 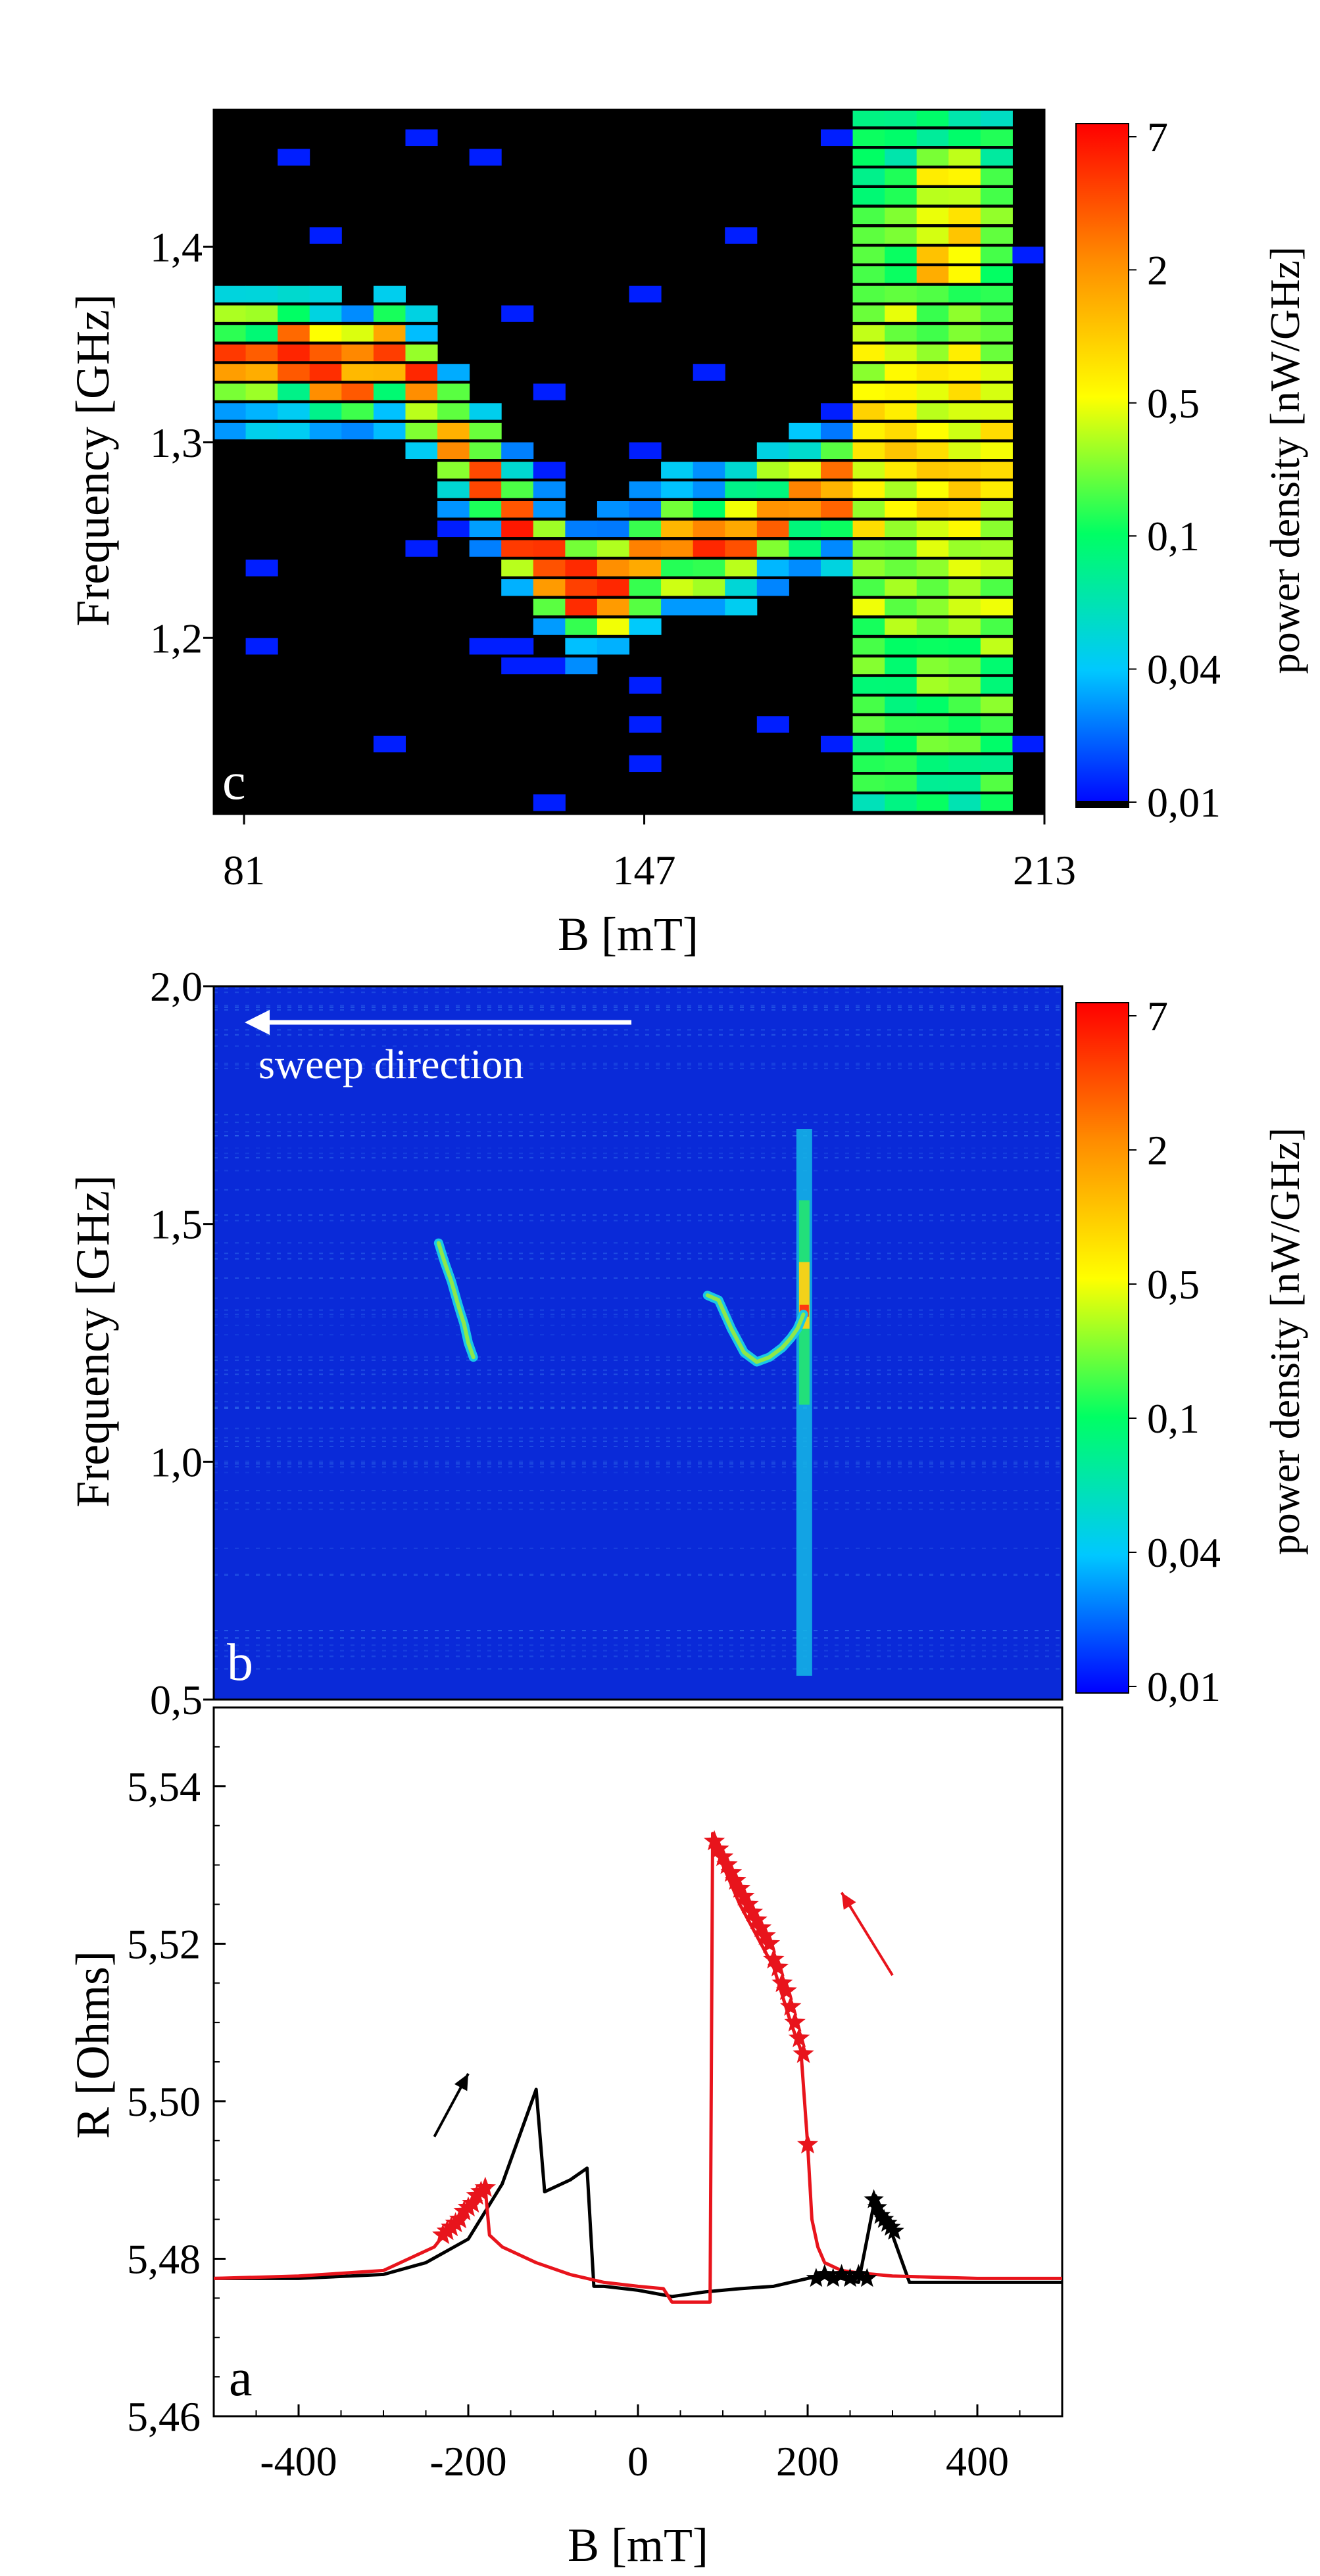 I want to click on panel-c-xtick-label: 147, so click(x=644, y=870).